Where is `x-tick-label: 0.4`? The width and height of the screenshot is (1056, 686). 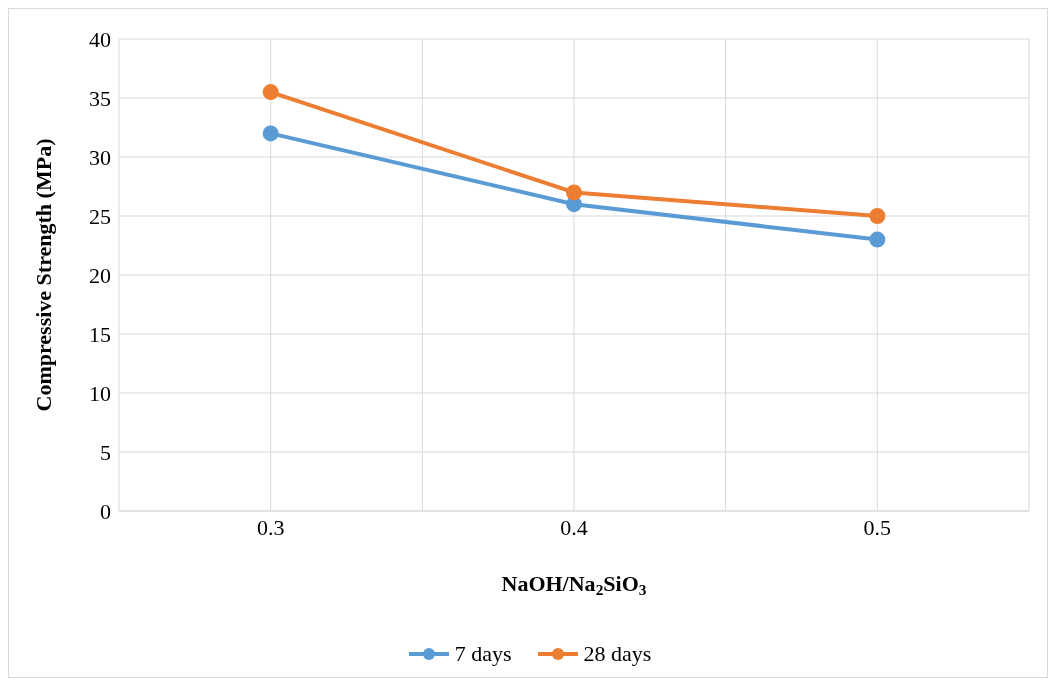
x-tick-label: 0.4 is located at coordinates (574, 527).